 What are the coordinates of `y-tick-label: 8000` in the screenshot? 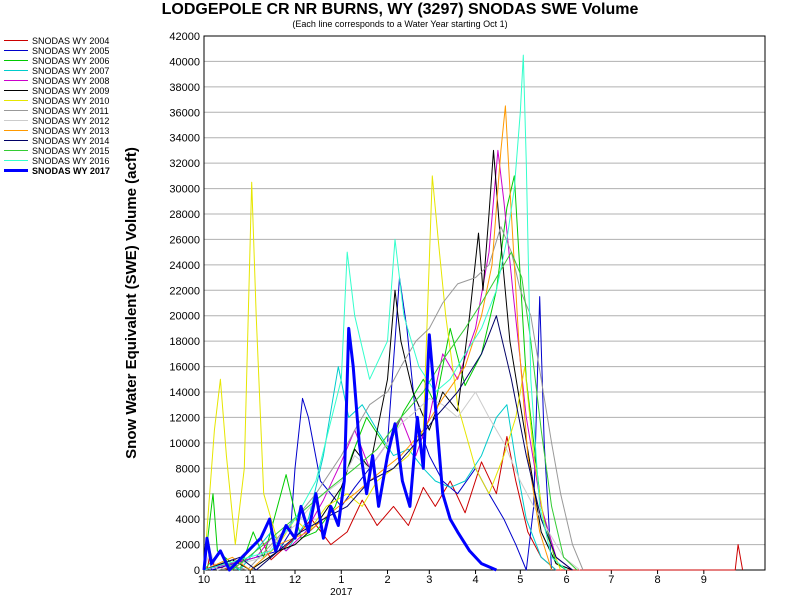 It's located at (188, 469).